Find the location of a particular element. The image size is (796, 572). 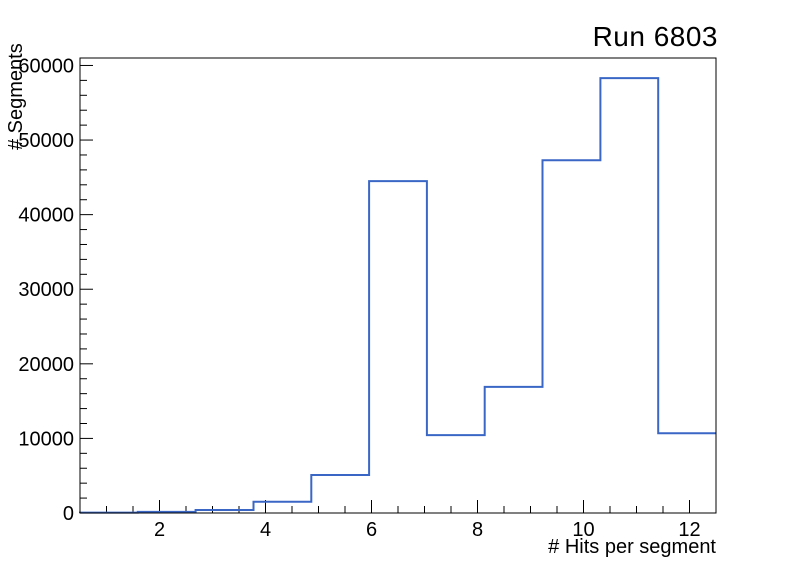

x-tick-label: 4 is located at coordinates (265, 530).